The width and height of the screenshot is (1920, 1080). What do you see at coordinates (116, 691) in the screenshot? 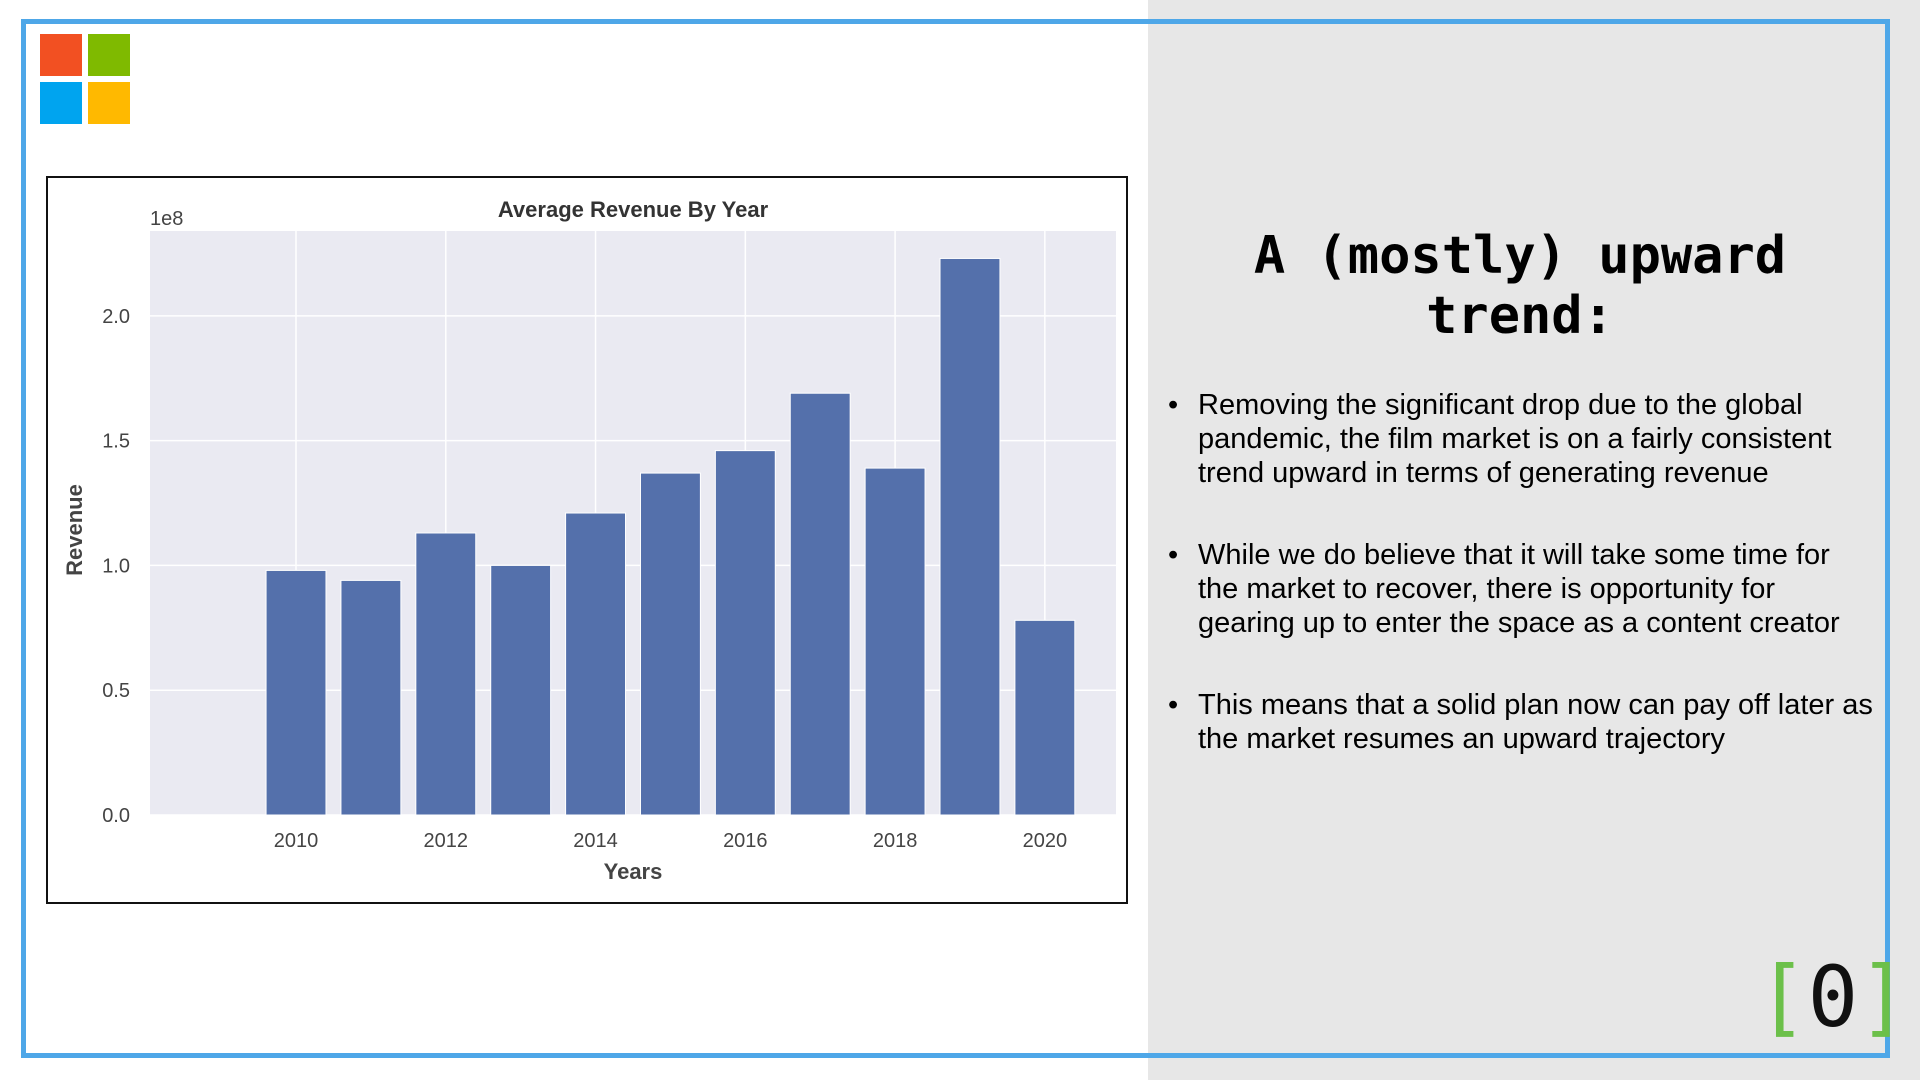
I see `y-tick-label: 0.5` at bounding box center [116, 691].